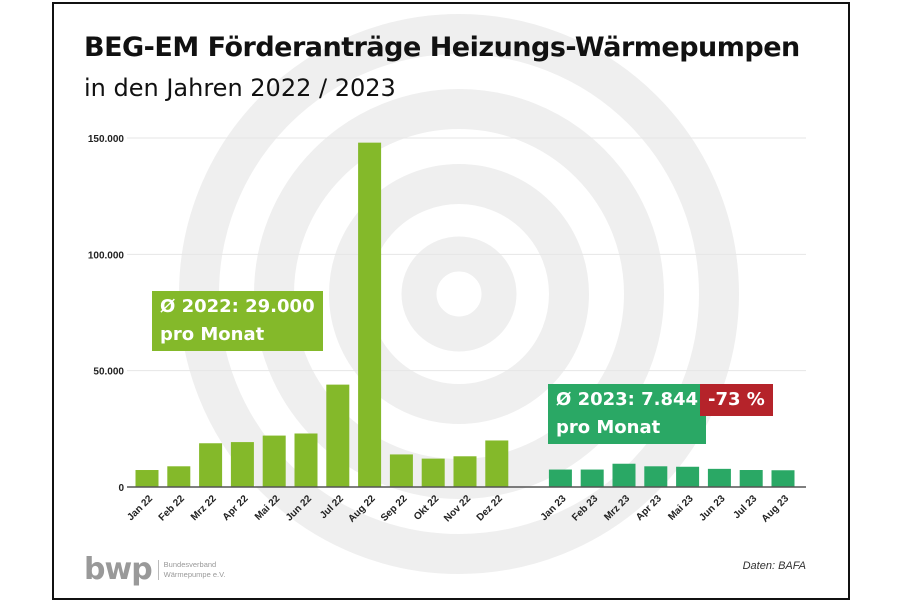  What do you see at coordinates (776, 509) in the screenshot?
I see `x-tick-label: Aug 23` at bounding box center [776, 509].